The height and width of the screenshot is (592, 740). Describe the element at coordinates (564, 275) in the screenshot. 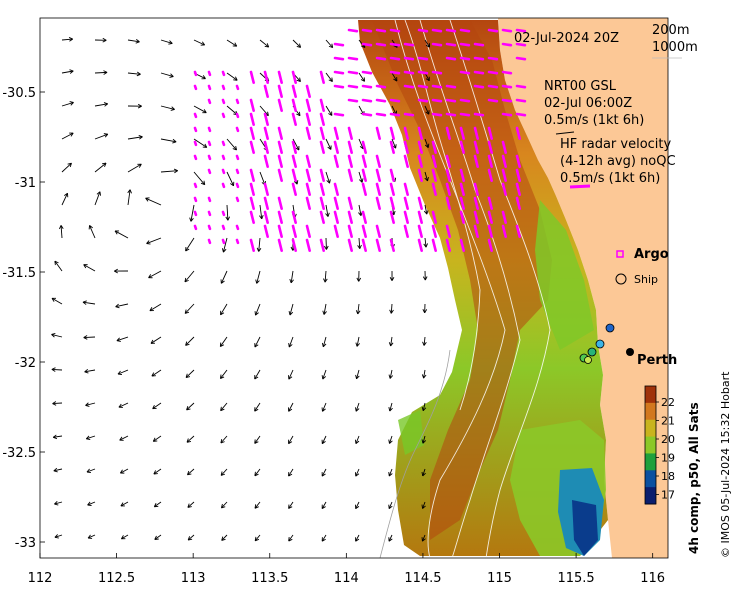

I see `sst-green-shelf` at that location.